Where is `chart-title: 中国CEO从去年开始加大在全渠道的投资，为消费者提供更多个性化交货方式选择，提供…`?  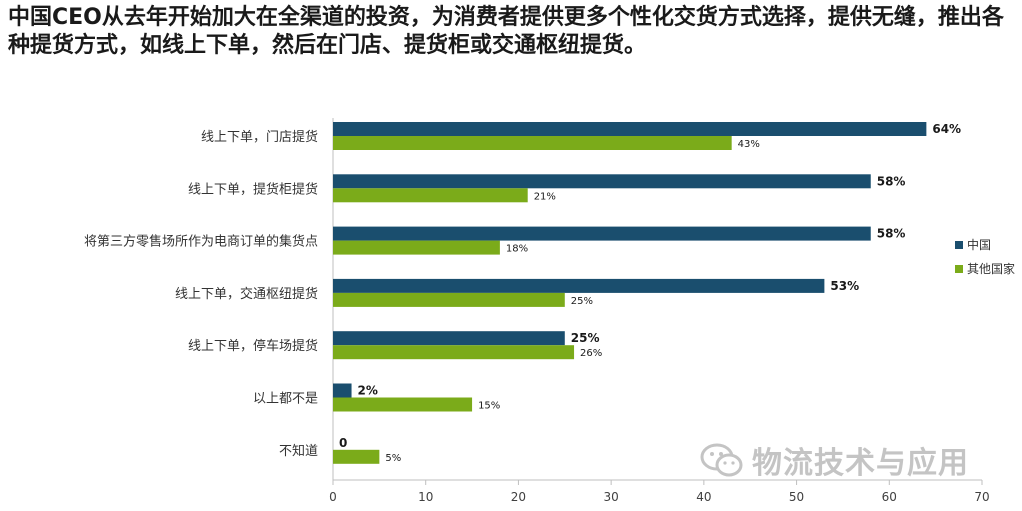 chart-title: 中国CEO从去年开始加大在全渠道的投资，为消费者提供更多个性化交货方式选择，提供… is located at coordinates (506, 31).